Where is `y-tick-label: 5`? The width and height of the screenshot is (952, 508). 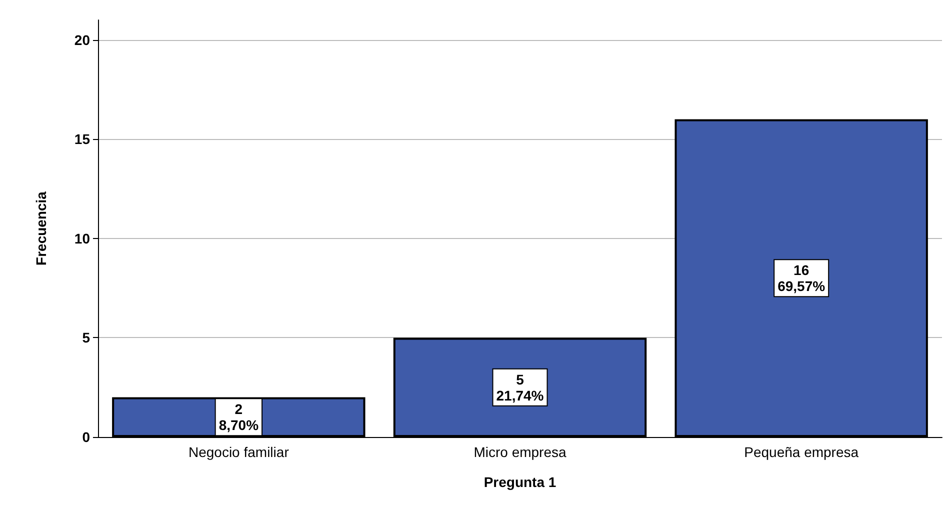 y-tick-label: 5 is located at coordinates (86, 338).